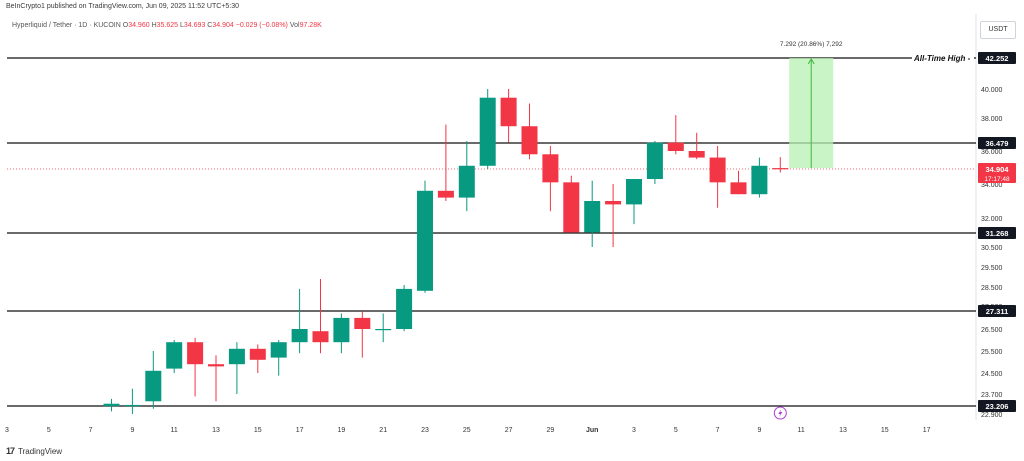 This screenshot has height=461, width=1024. I want to click on ath-label: All-Time High -, so click(942, 58).